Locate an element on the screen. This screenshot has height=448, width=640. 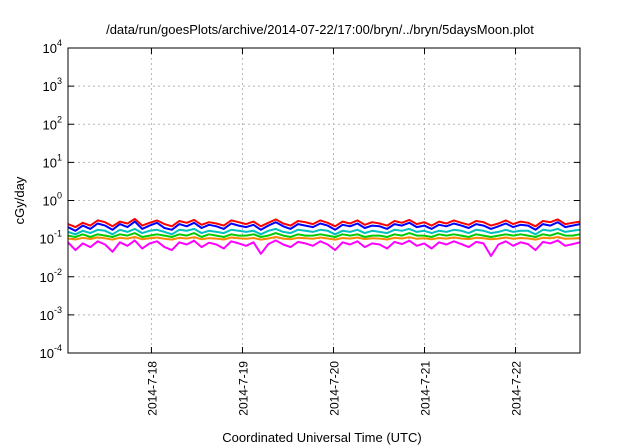
y-tick-label: 10⁻³ is located at coordinates (51, 314).